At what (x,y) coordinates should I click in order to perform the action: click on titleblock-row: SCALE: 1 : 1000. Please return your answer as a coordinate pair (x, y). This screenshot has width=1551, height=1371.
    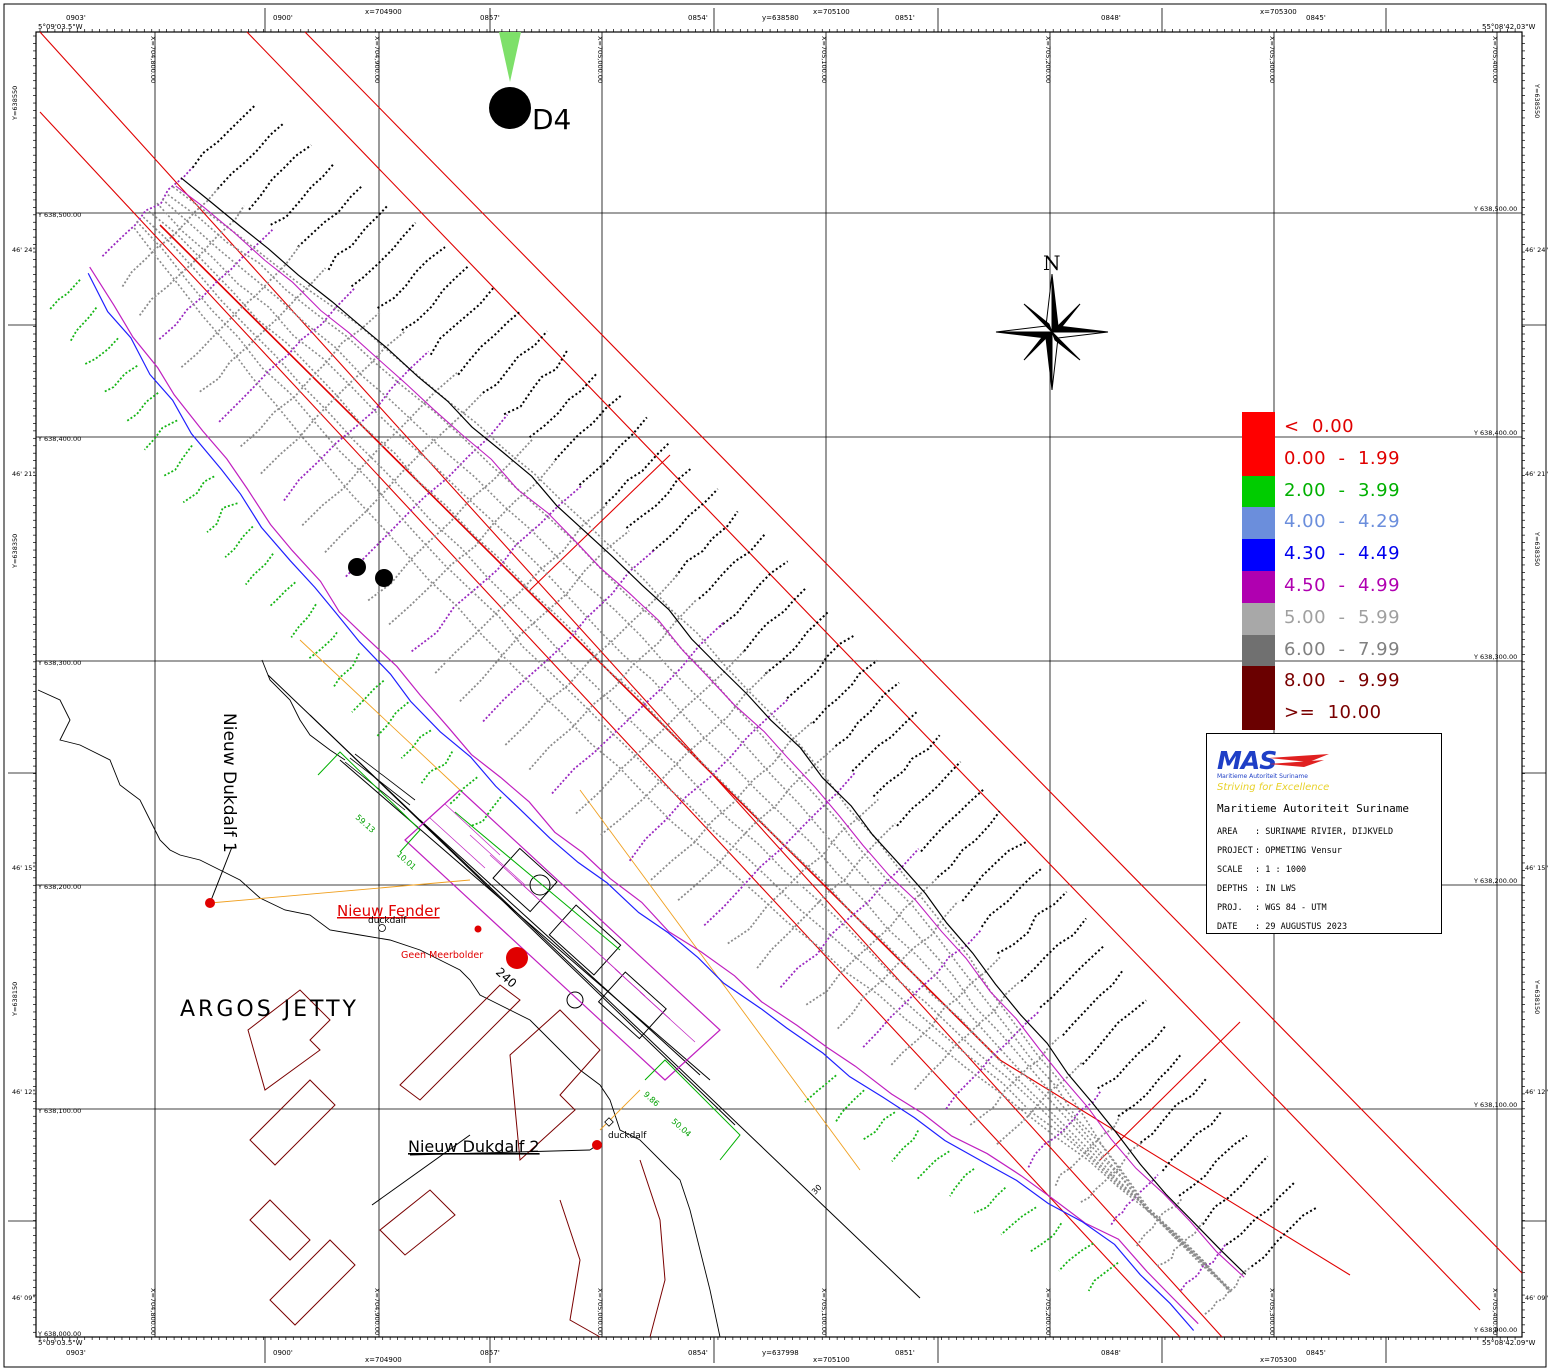
    Looking at the image, I should click on (1261, 870).